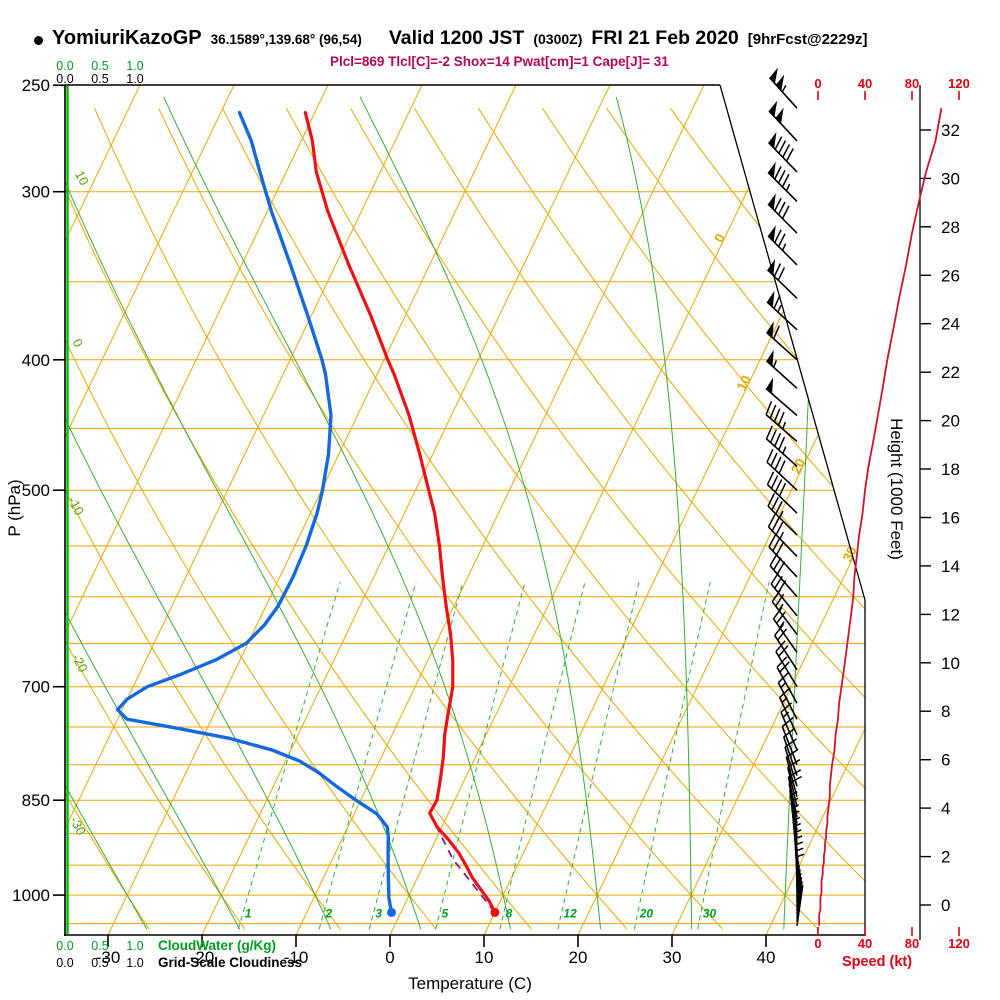 Image resolution: width=1000 pixels, height=1000 pixels. What do you see at coordinates (945, 857) in the screenshot?
I see `svg-text: 2` at bounding box center [945, 857].